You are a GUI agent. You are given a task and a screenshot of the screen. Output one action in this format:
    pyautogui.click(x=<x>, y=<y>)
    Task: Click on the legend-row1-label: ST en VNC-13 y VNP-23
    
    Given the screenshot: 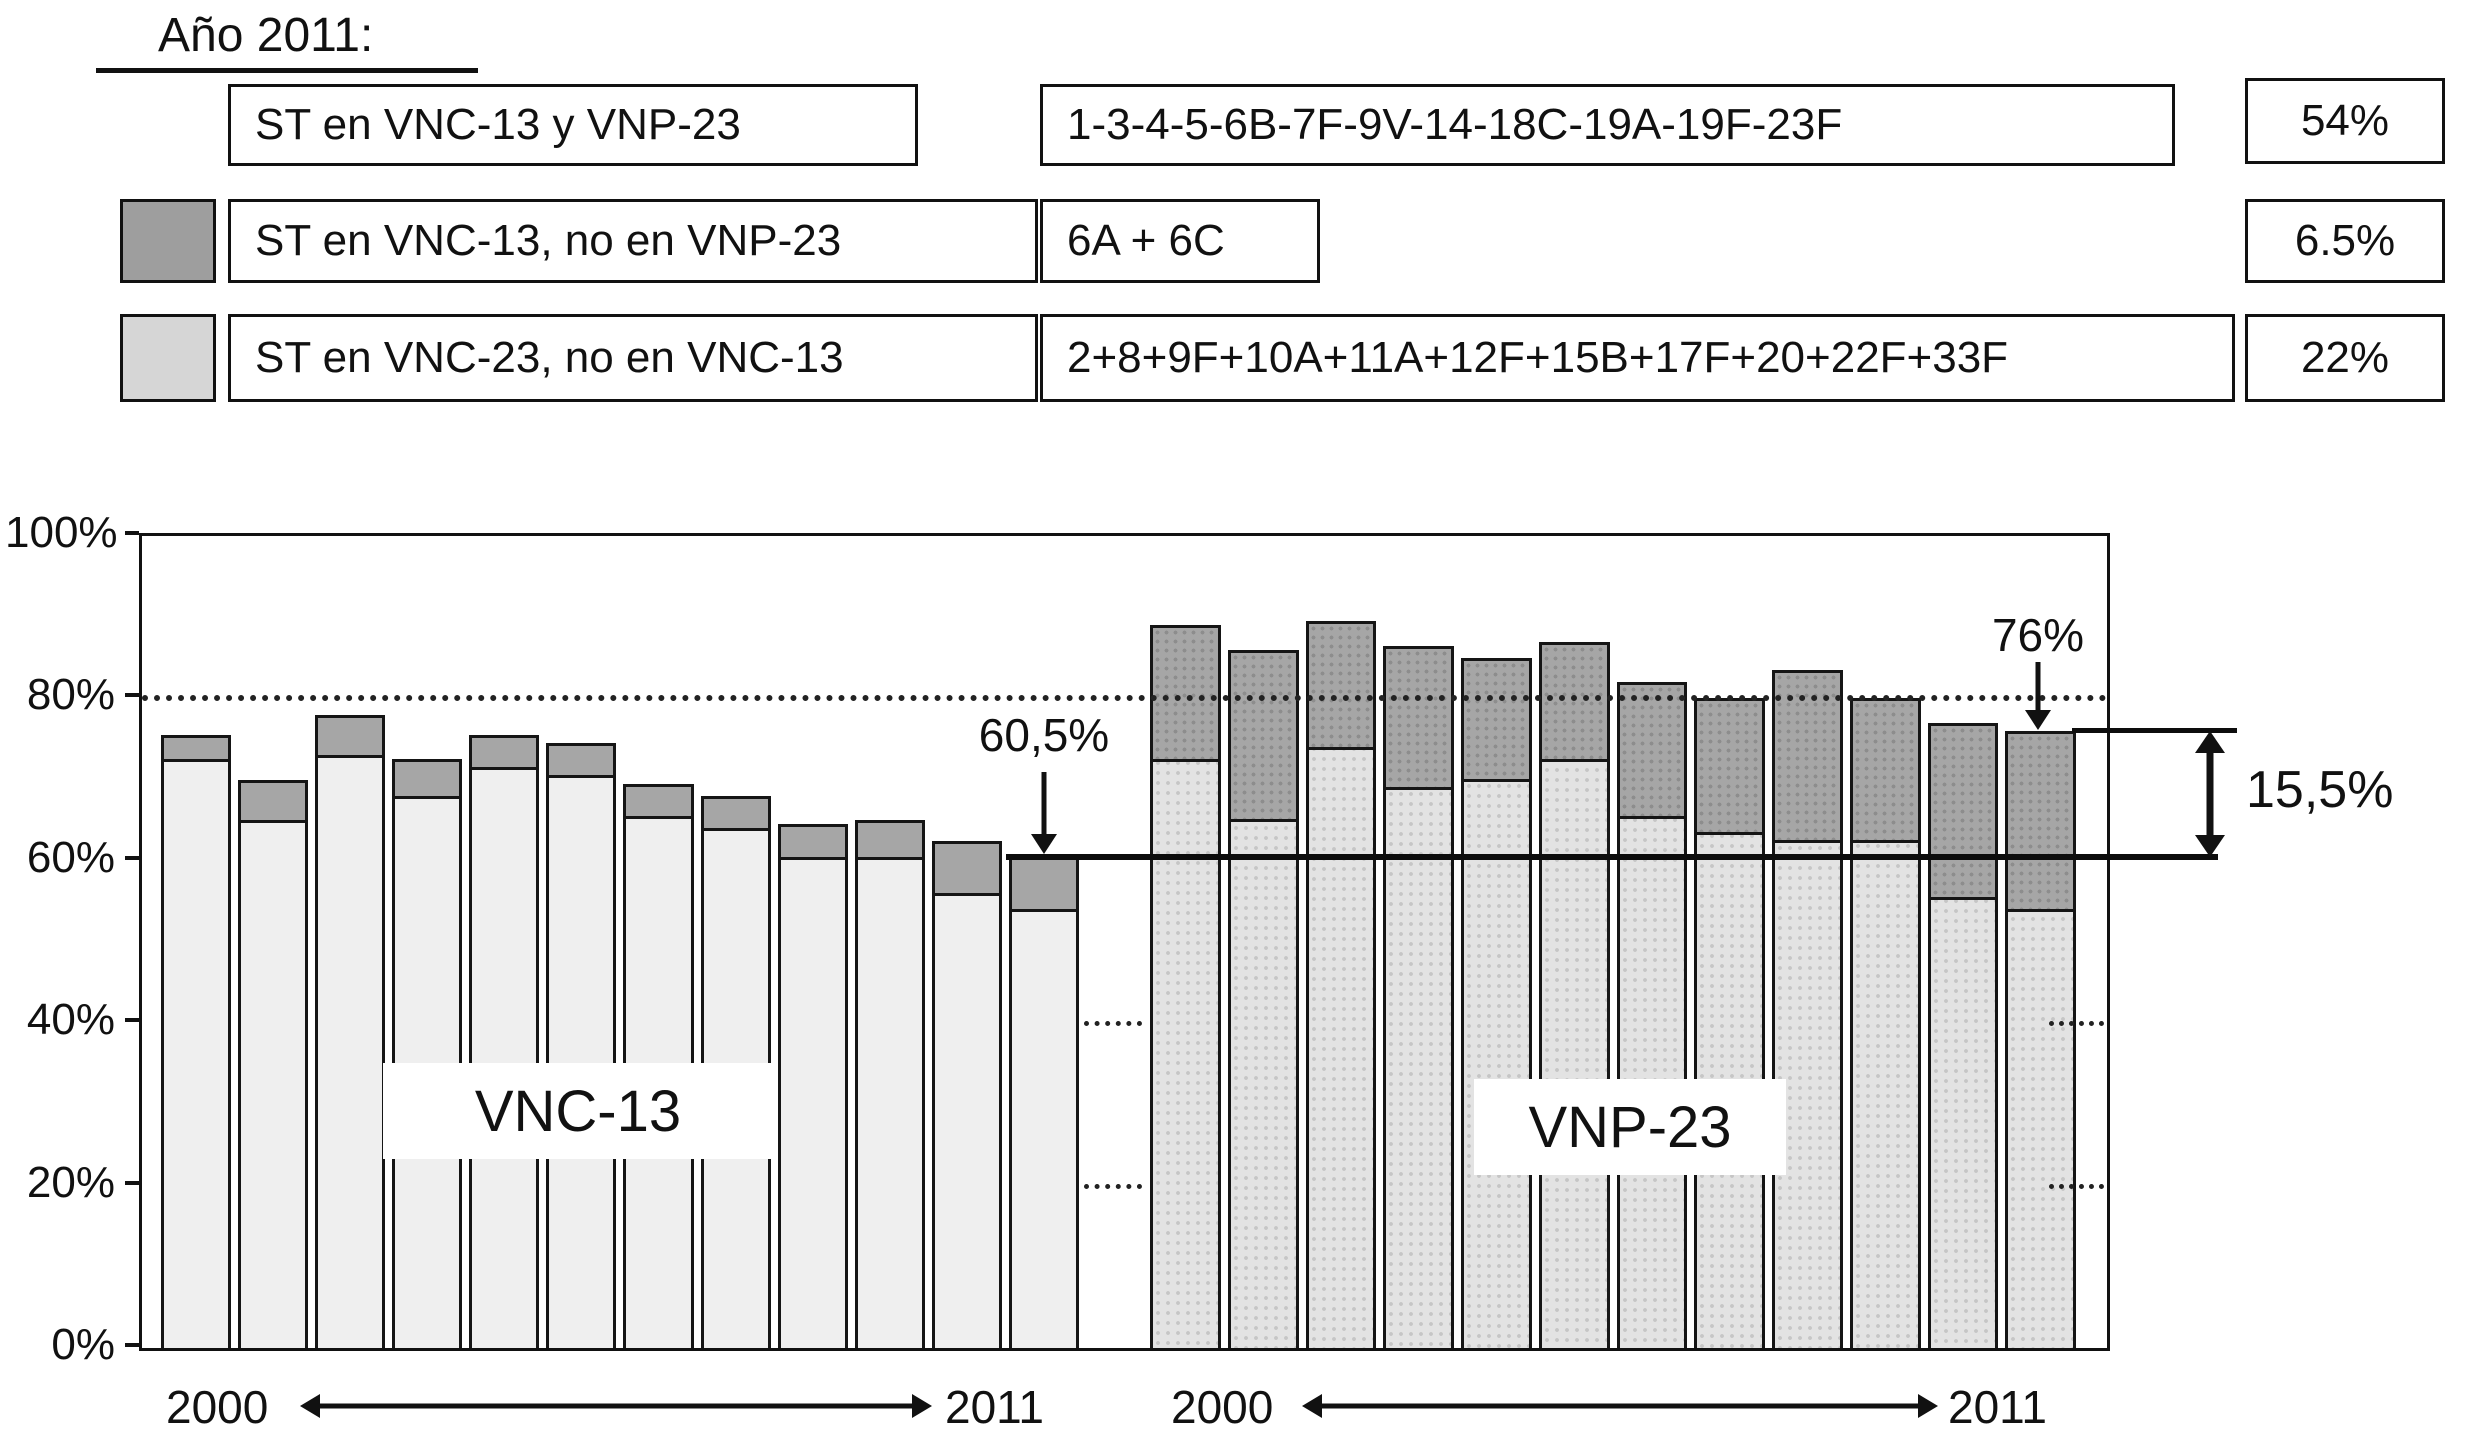 What is the action you would take?
    pyautogui.click(x=573, y=125)
    